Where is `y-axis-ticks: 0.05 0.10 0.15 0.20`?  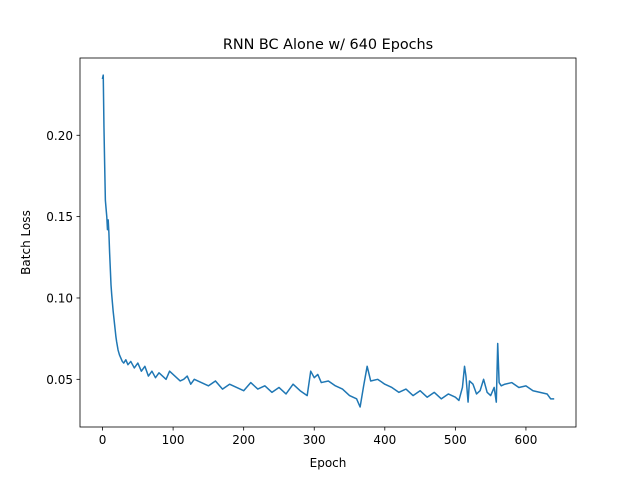 y-axis-ticks: 0.05 0.10 0.15 0.20 is located at coordinates (63, 258).